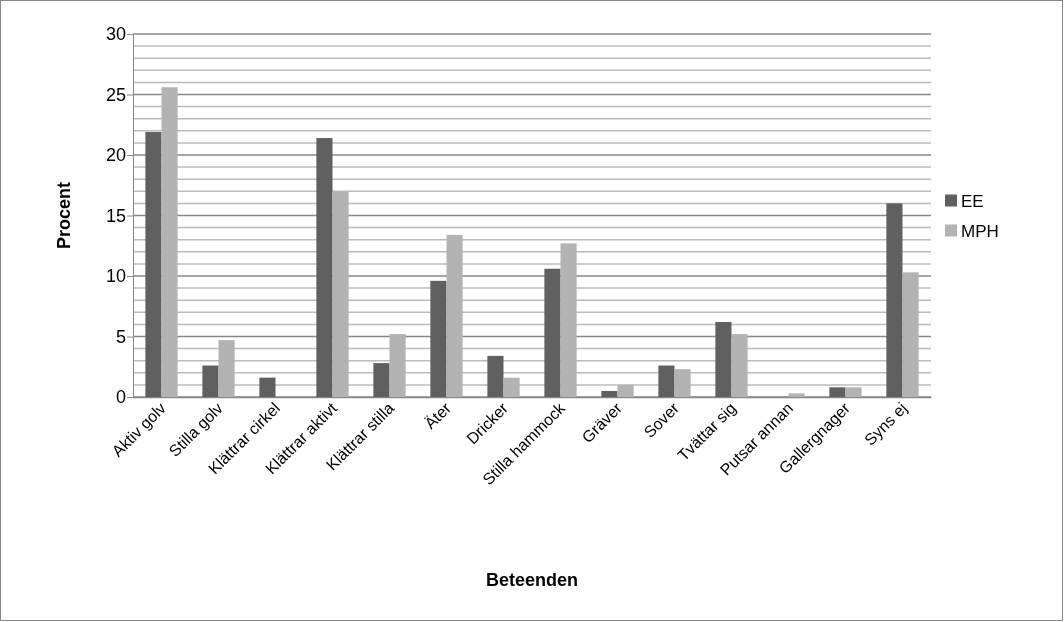  Describe the element at coordinates (980, 231) in the screenshot. I see `legend-label: MPH` at that location.